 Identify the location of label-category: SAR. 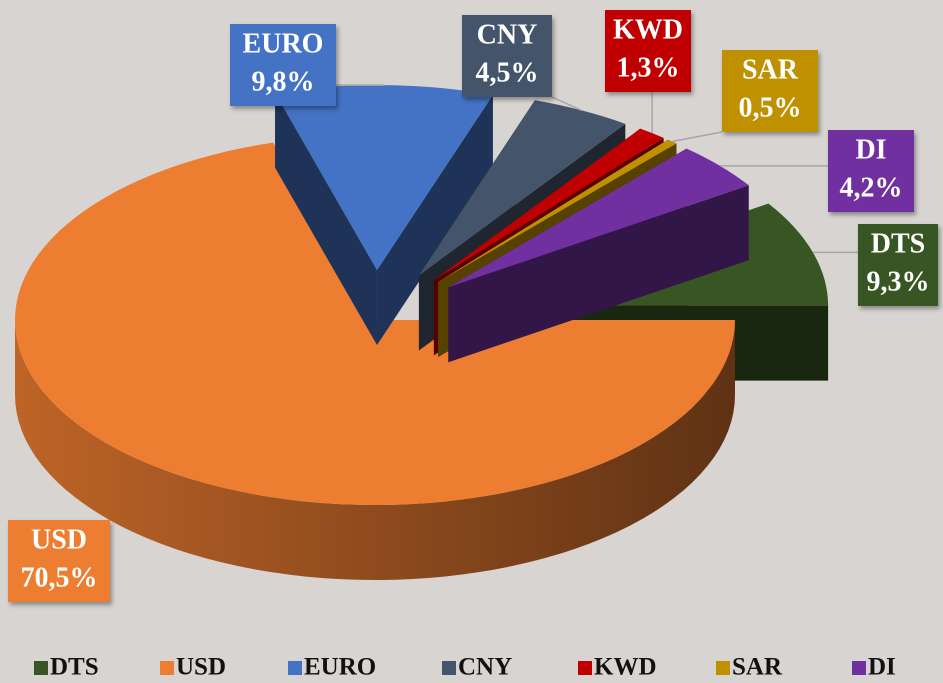
(770, 69).